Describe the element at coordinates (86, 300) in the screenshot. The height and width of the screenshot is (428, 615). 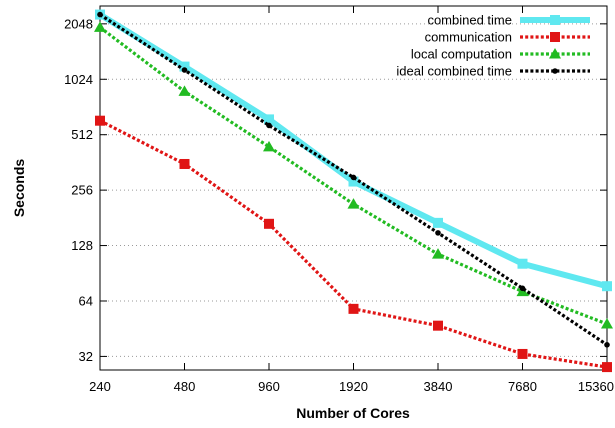
I see `y-tick-label: 64` at that location.